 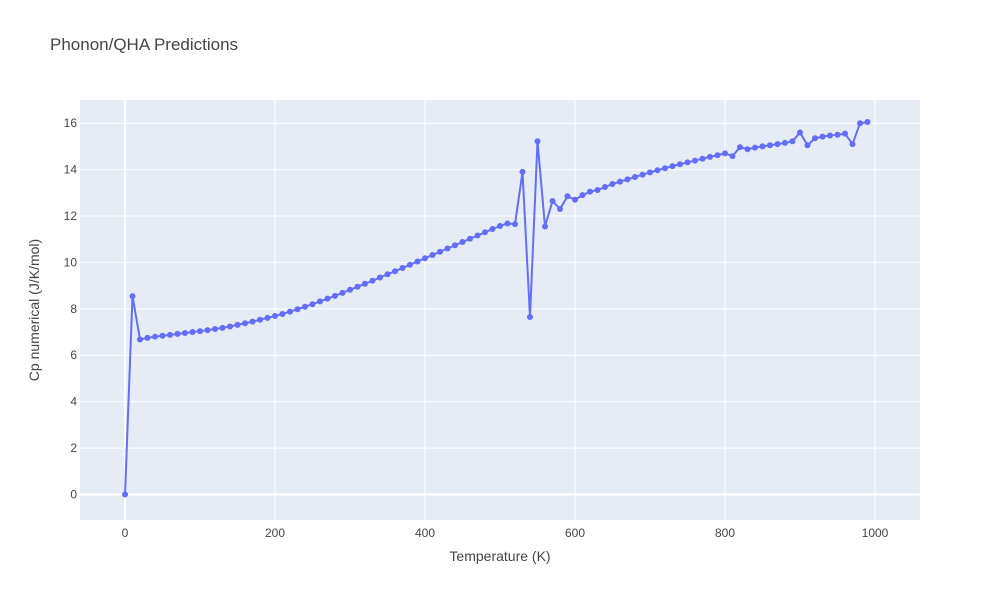 What do you see at coordinates (73, 355) in the screenshot?
I see `y-tick-label: 6` at bounding box center [73, 355].